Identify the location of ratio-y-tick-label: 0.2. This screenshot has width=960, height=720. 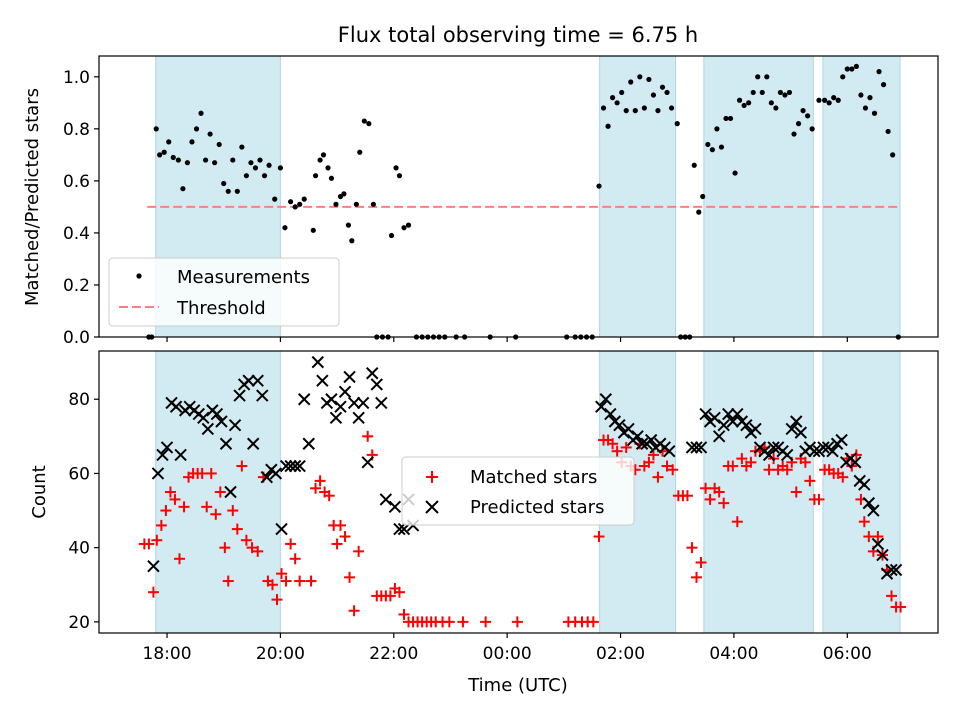
(76, 286).